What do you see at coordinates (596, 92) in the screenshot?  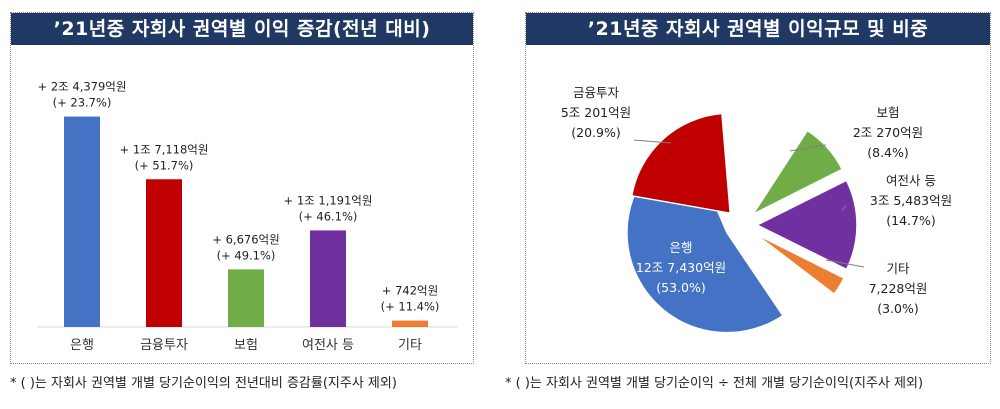 I see `pie-slice-name: 금융투자` at bounding box center [596, 92].